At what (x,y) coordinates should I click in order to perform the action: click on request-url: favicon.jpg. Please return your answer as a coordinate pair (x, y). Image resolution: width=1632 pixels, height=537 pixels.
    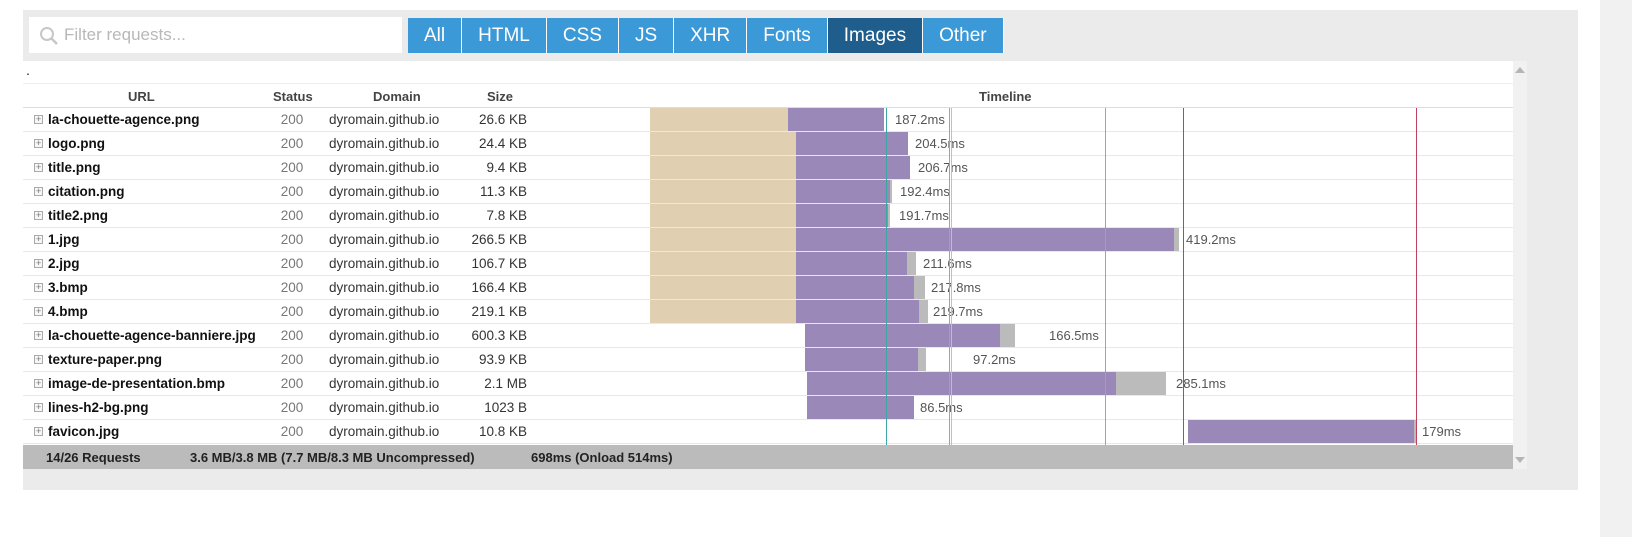
    Looking at the image, I should click on (84, 431).